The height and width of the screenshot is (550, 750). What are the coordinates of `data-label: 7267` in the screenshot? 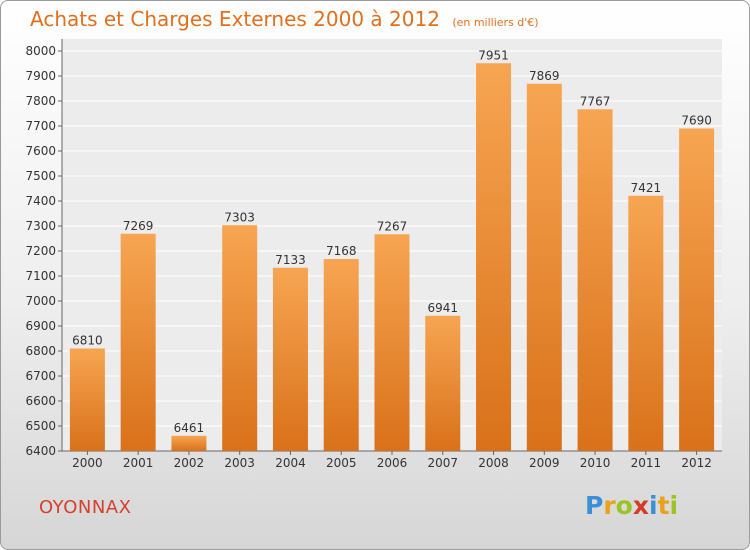 It's located at (392, 226).